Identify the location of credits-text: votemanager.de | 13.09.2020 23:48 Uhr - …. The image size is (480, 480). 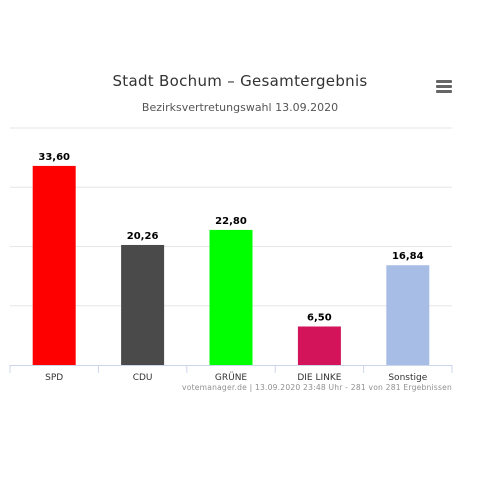
(317, 387).